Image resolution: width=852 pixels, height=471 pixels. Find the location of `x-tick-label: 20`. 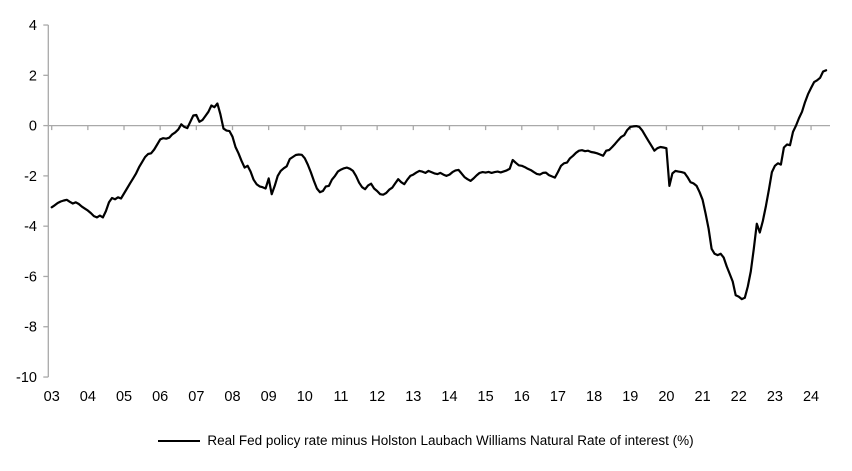

x-tick-label: 20 is located at coordinates (666, 397).